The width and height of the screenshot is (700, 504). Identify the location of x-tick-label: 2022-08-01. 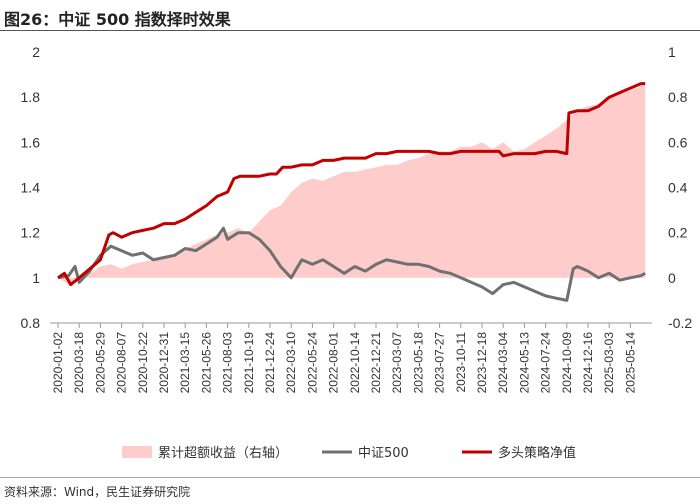
(334, 363).